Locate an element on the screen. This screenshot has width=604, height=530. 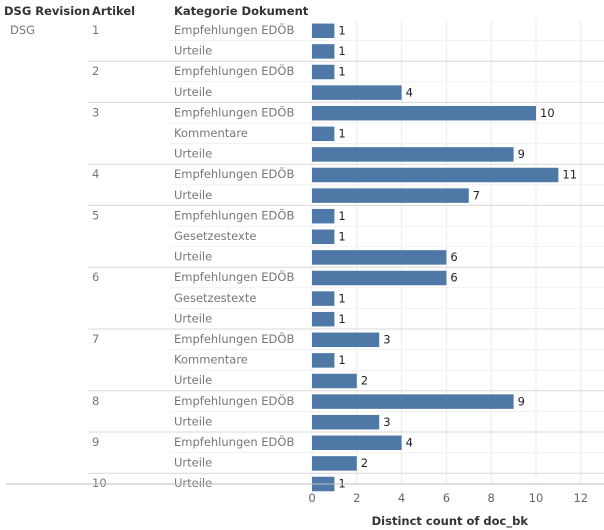
artikel-label: 1 is located at coordinates (95, 30).